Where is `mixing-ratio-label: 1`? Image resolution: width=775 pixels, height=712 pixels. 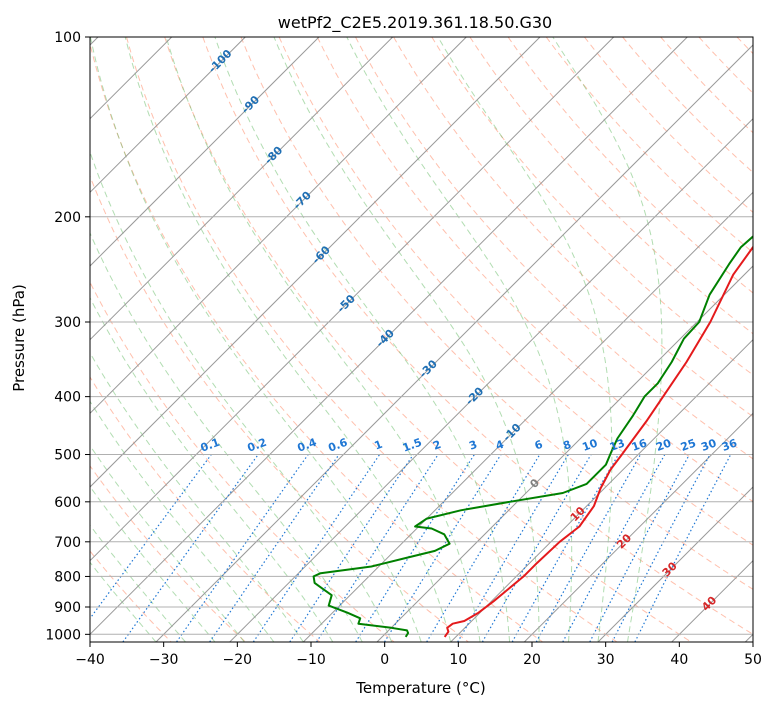 mixing-ratio-label: 1 is located at coordinates (379, 445).